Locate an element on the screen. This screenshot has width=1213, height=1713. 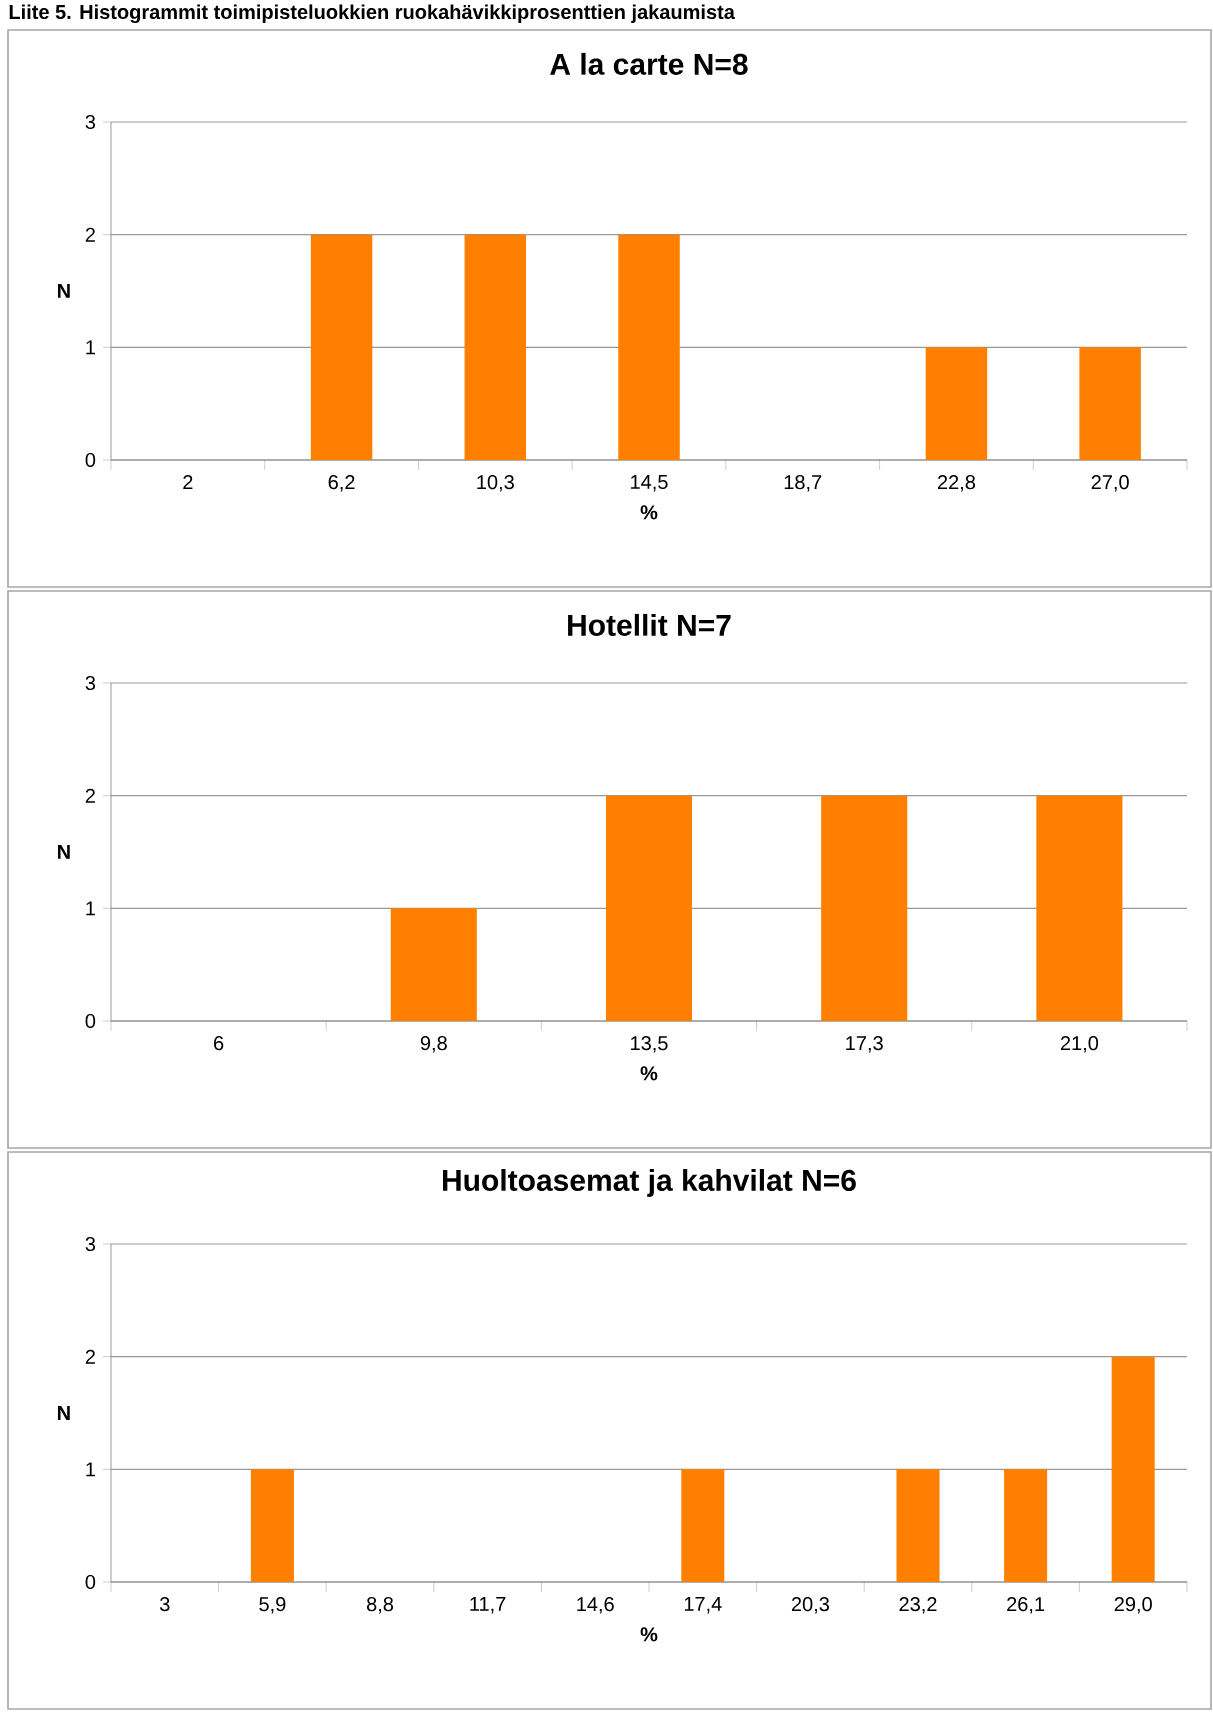
x-tick-label: 10,3 is located at coordinates (495, 483).